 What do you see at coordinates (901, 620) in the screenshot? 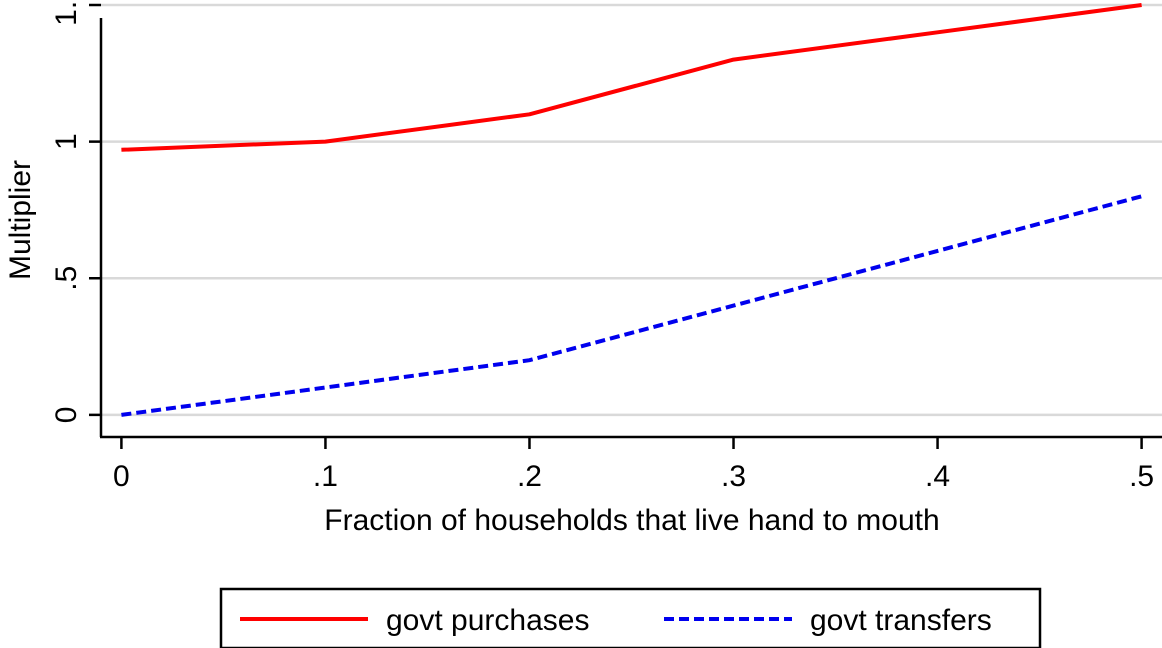
I see `legend-label-govt-transfers: govt transfers` at bounding box center [901, 620].